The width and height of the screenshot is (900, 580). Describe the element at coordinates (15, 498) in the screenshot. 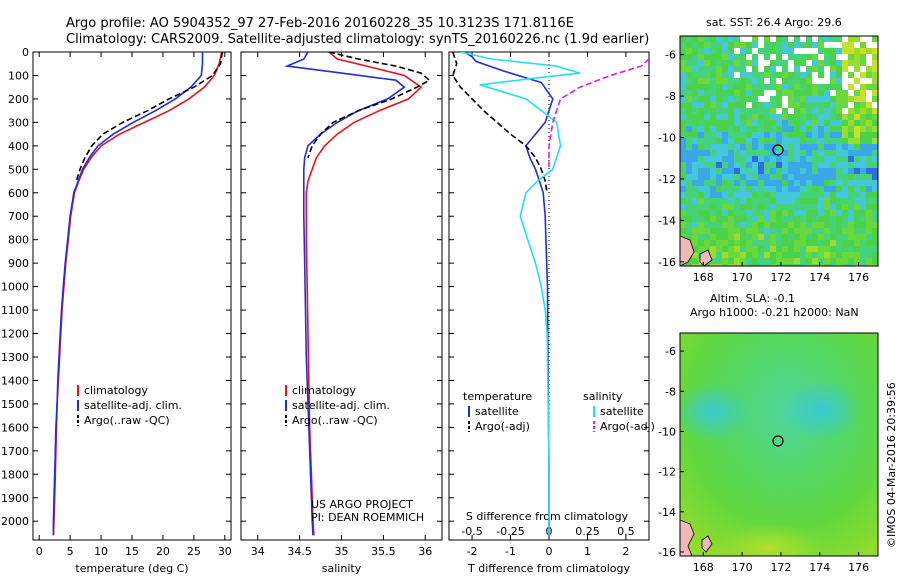

I see `y-tick-label: 1900` at that location.